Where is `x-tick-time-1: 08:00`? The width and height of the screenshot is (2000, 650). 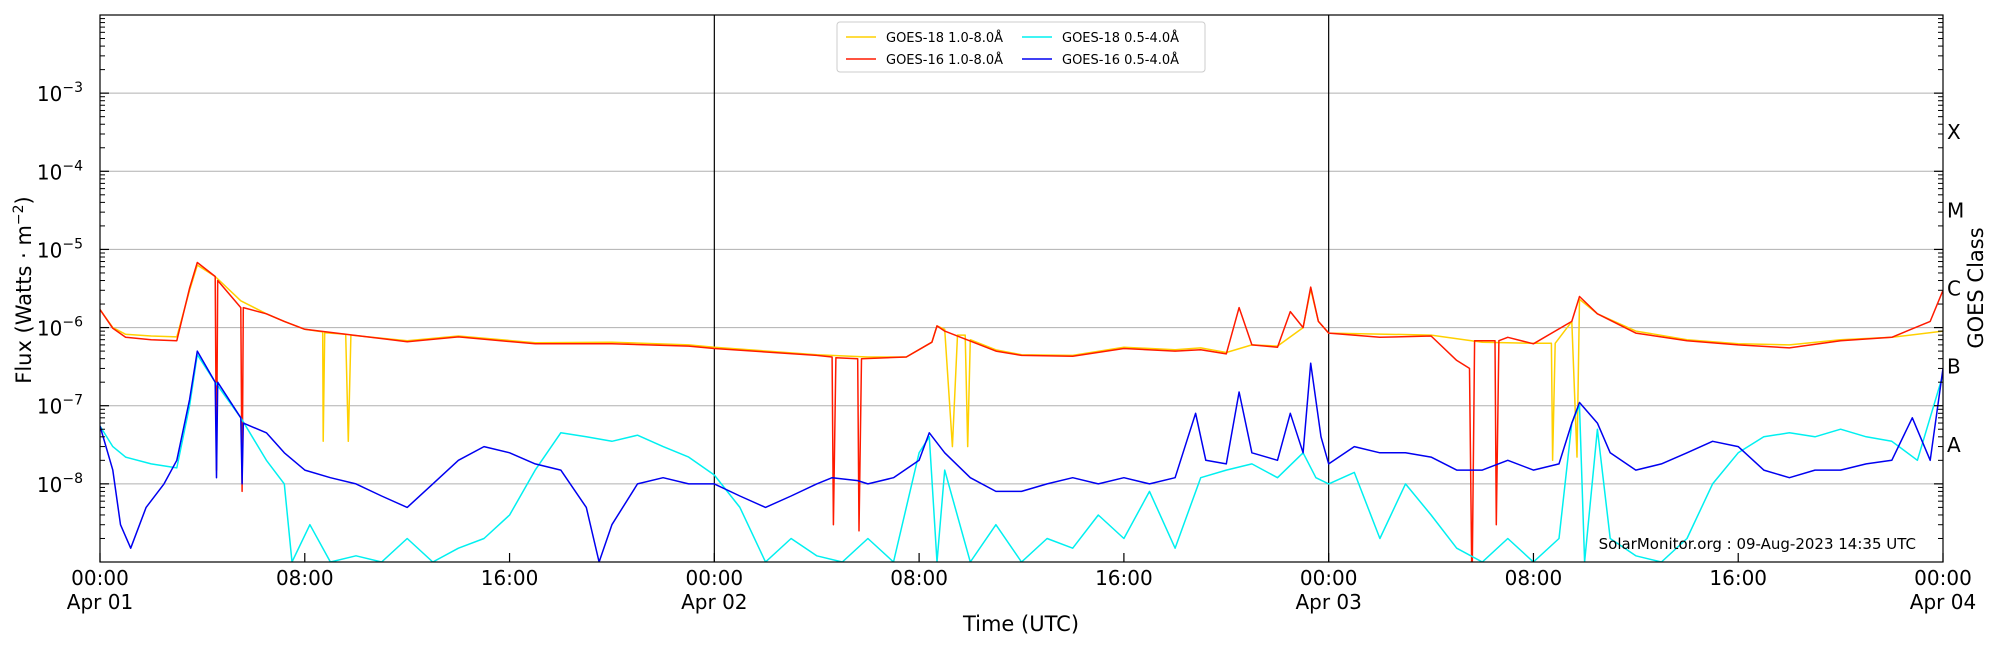
x-tick-time-1: 08:00 is located at coordinates (305, 578).